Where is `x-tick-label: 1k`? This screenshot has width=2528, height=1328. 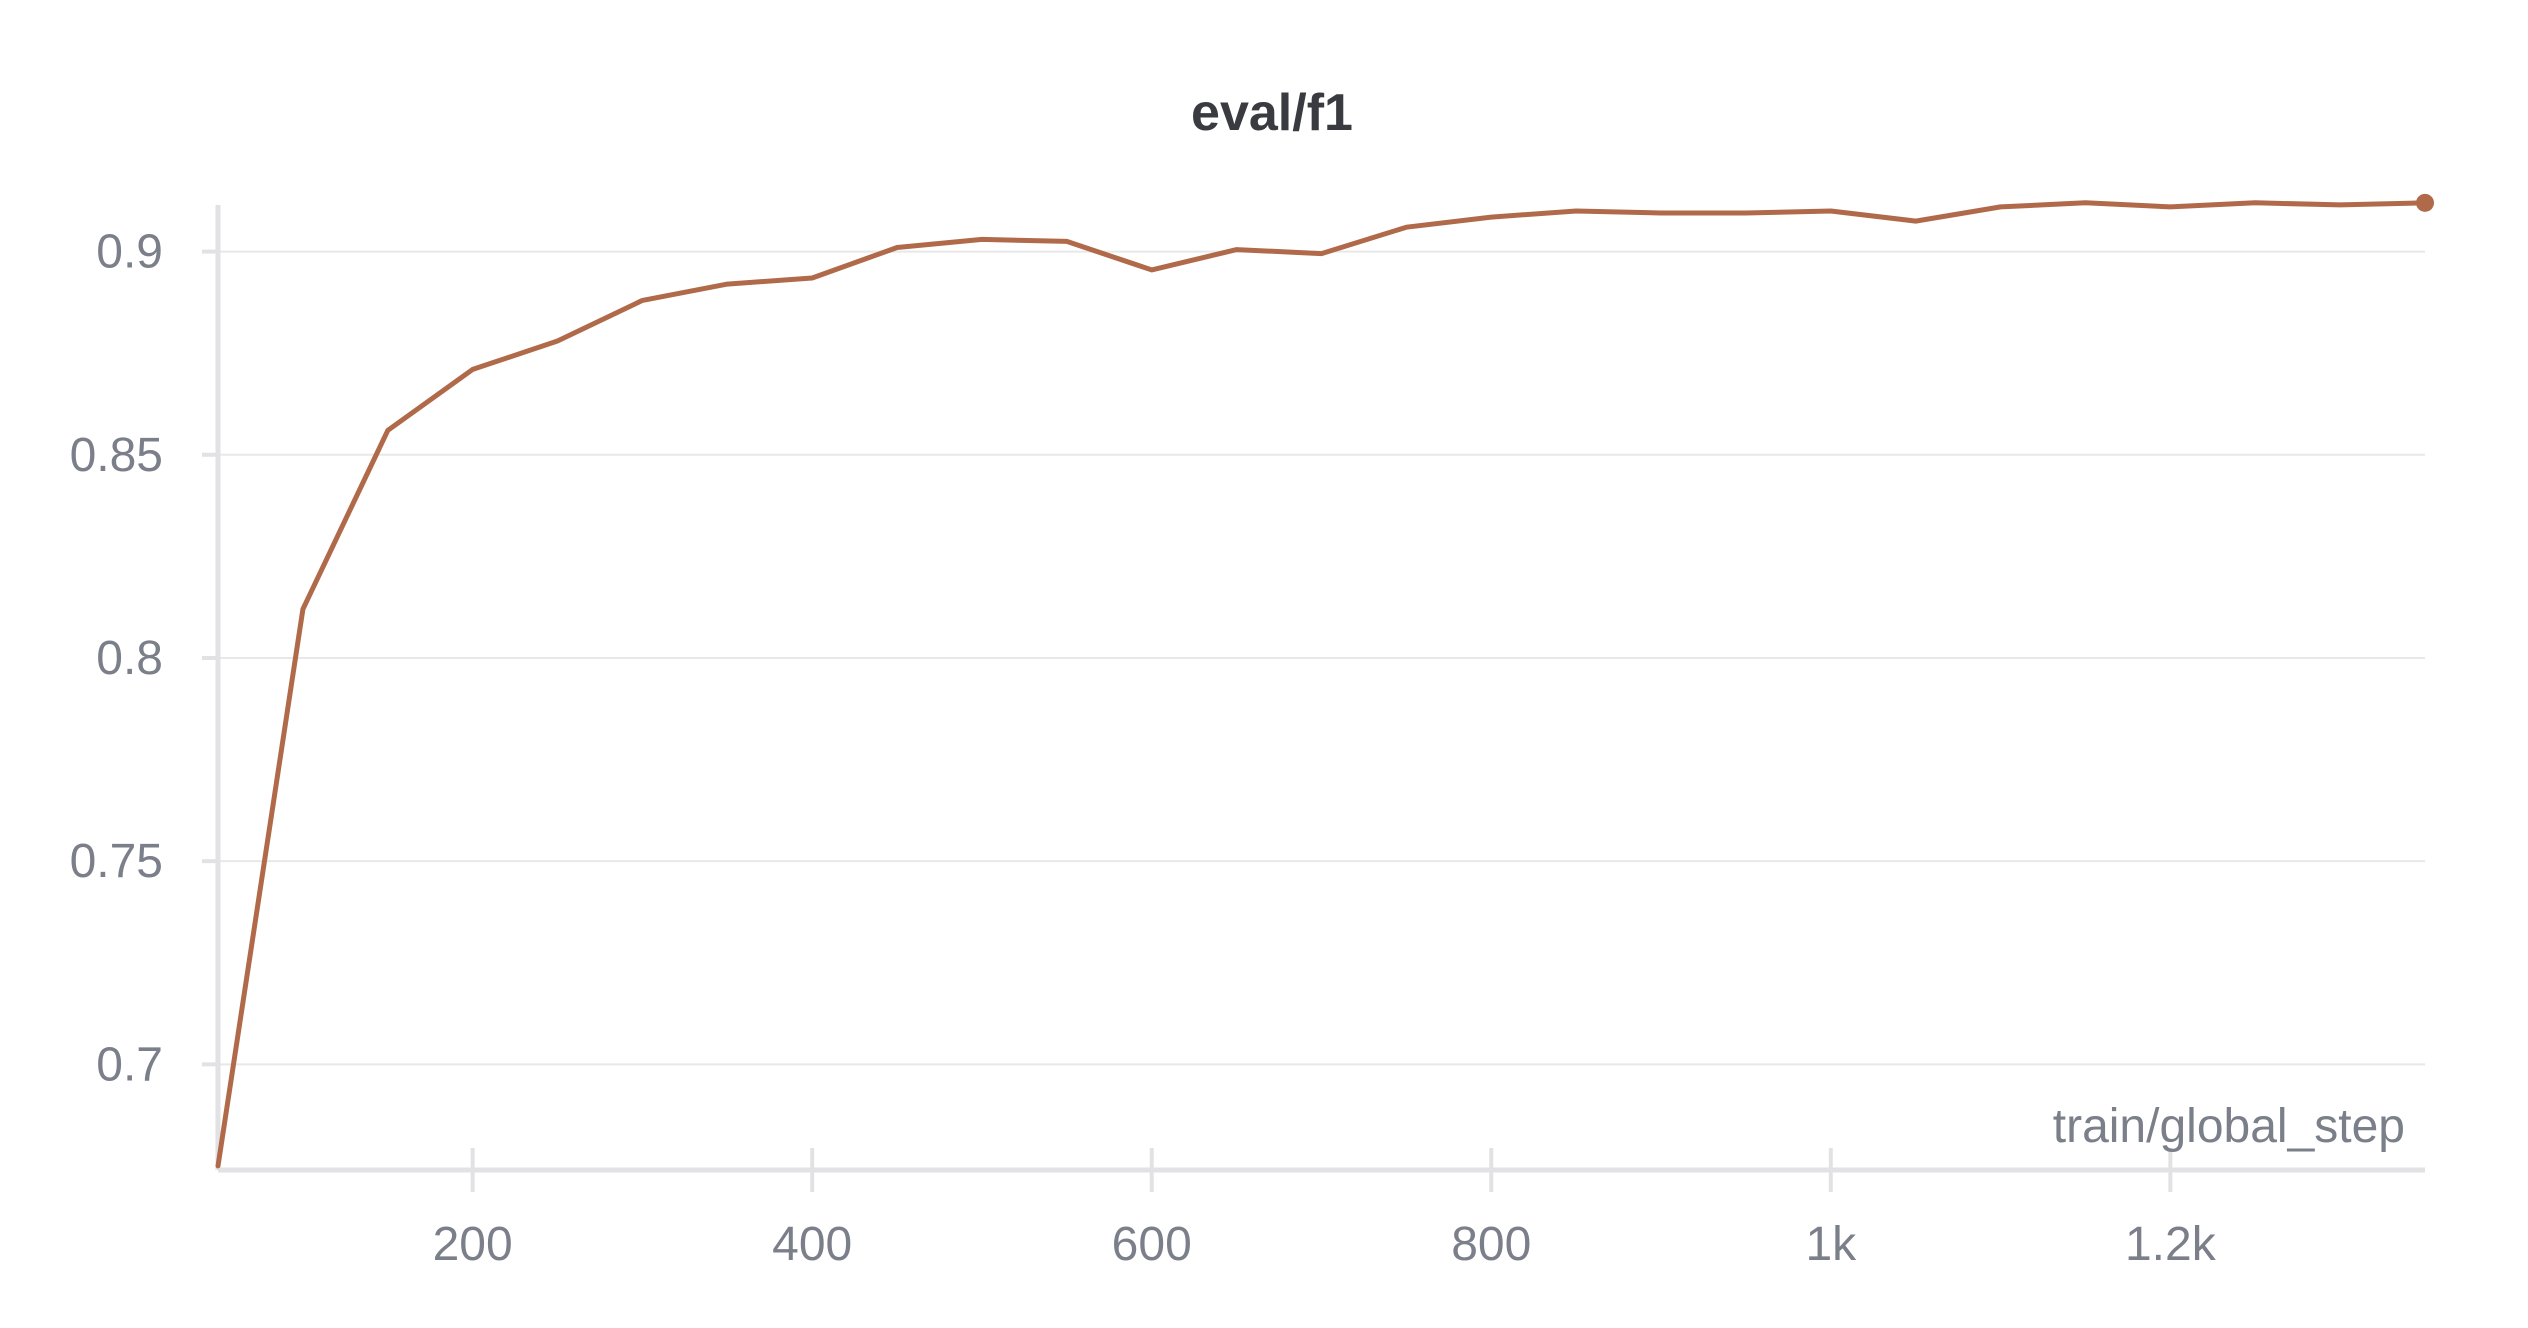 x-tick-label: 1k is located at coordinates (1831, 1244).